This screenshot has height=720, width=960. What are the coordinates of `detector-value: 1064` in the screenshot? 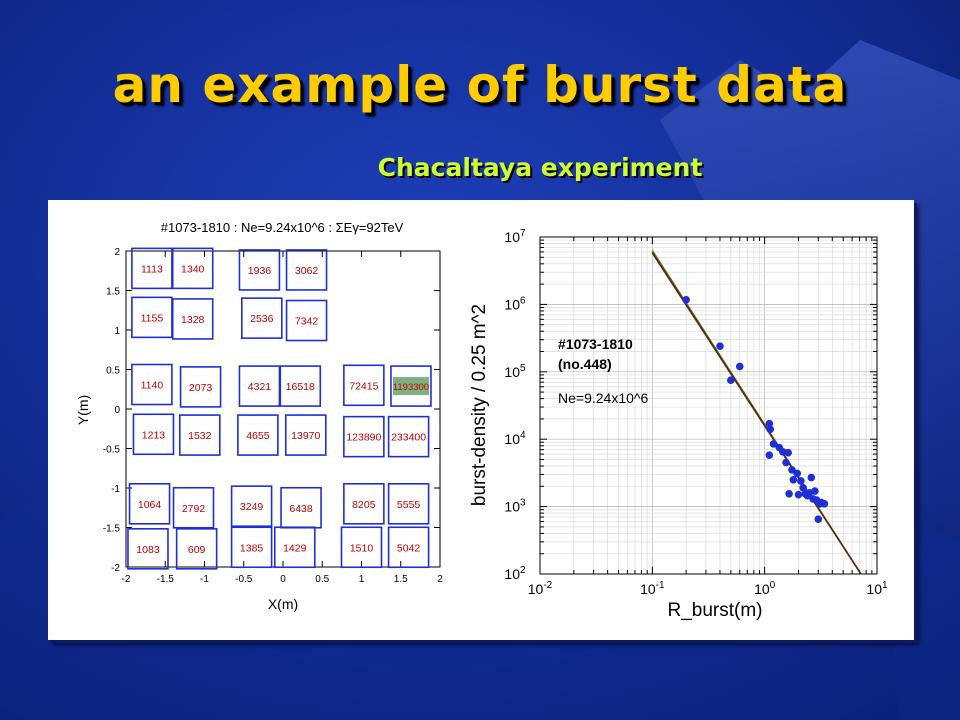 It's located at (150, 505).